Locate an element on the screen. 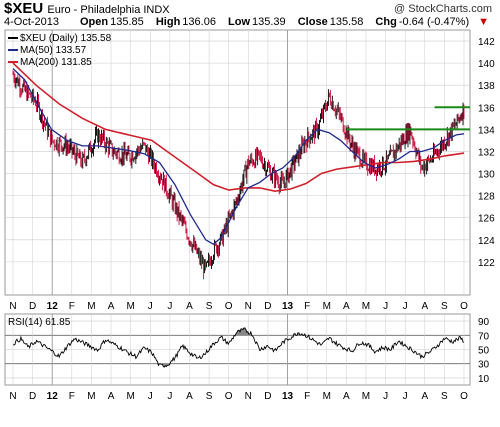 The width and height of the screenshot is (500, 427). price-tick-label: 140 is located at coordinates (486, 64).